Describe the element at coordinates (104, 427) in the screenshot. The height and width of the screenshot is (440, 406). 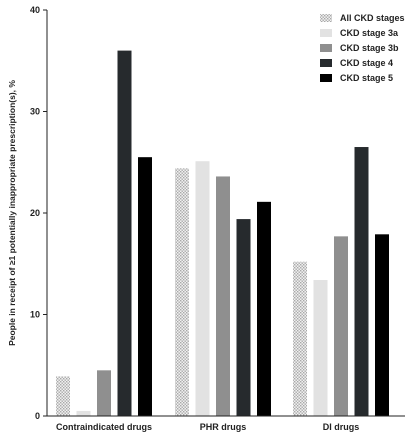
I see `x-category-label: Contraindicated drugs` at that location.